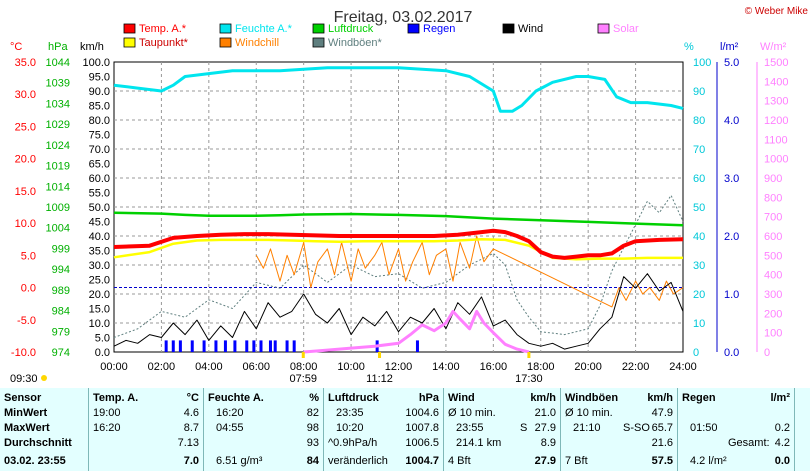  What do you see at coordinates (636, 367) in the screenshot?
I see `time-tick-label: 22:00` at bounding box center [636, 367].